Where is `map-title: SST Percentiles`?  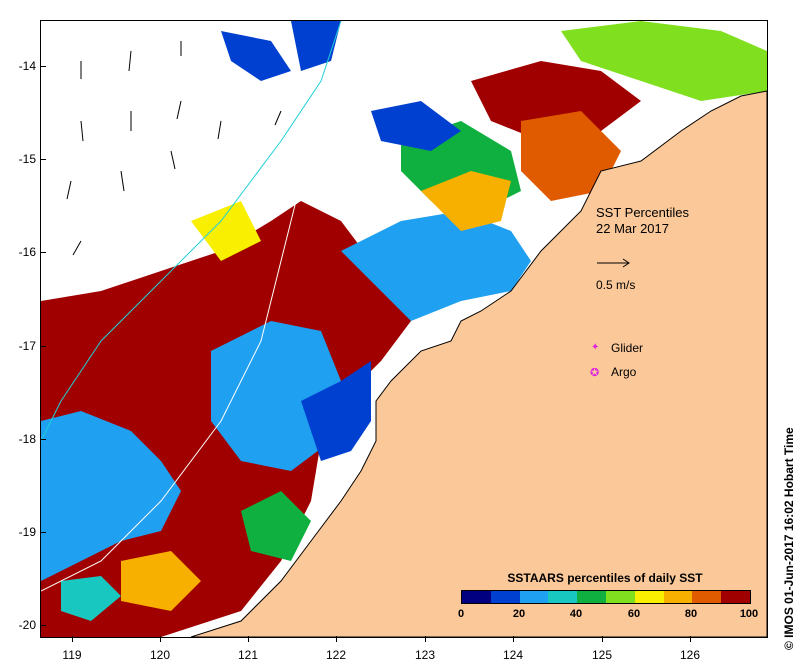
map-title: SST Percentiles is located at coordinates (642, 212).